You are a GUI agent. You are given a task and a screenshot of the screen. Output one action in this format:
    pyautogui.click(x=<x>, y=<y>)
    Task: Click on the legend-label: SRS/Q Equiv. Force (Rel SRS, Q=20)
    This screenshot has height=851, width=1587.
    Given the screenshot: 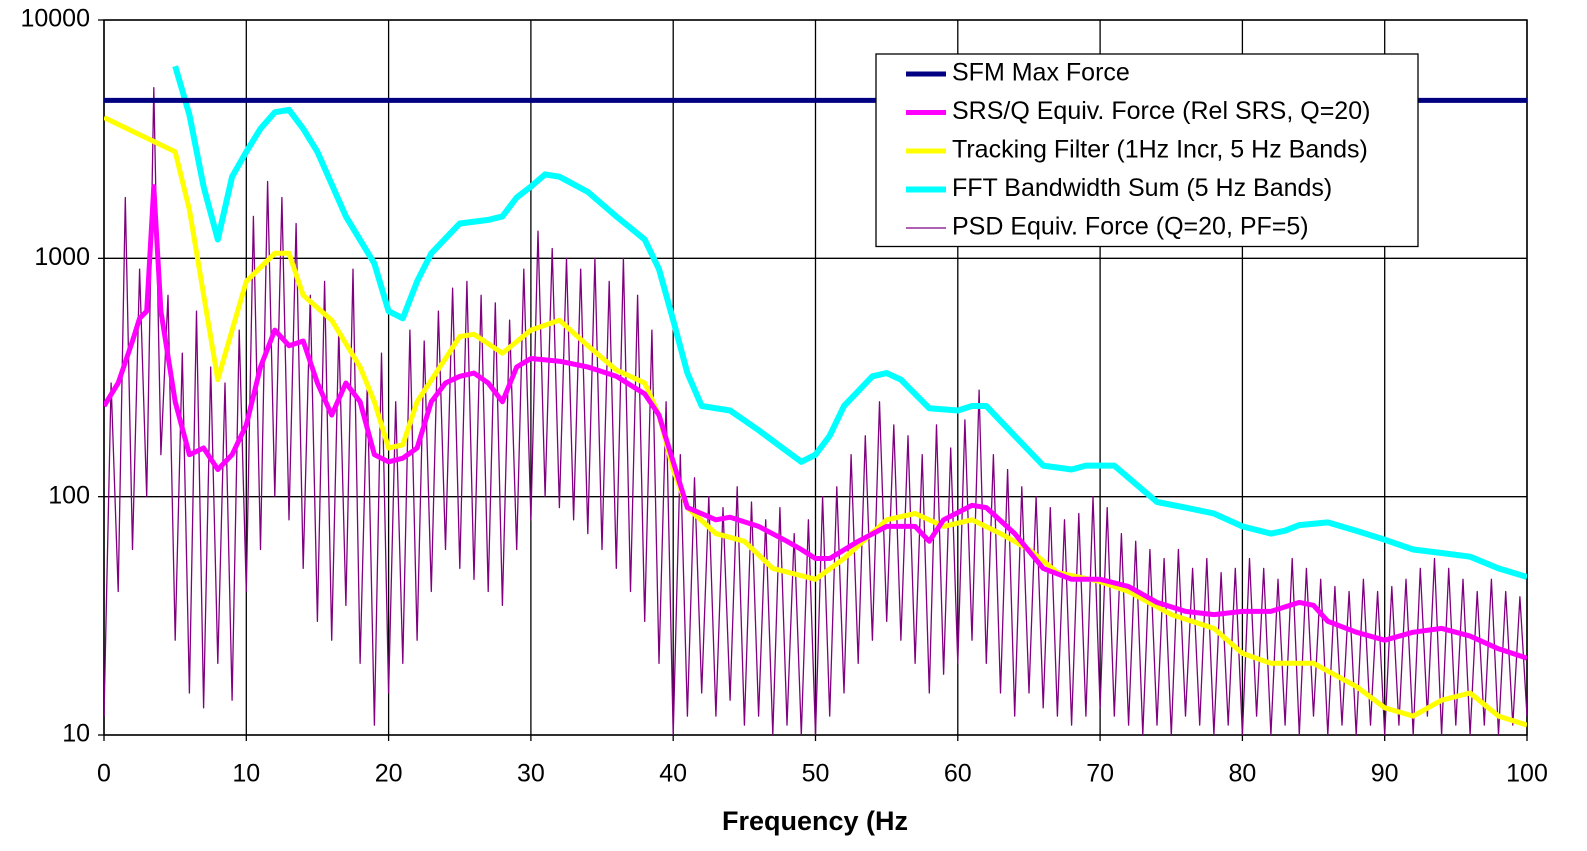 What is the action you would take?
    pyautogui.click(x=1161, y=111)
    